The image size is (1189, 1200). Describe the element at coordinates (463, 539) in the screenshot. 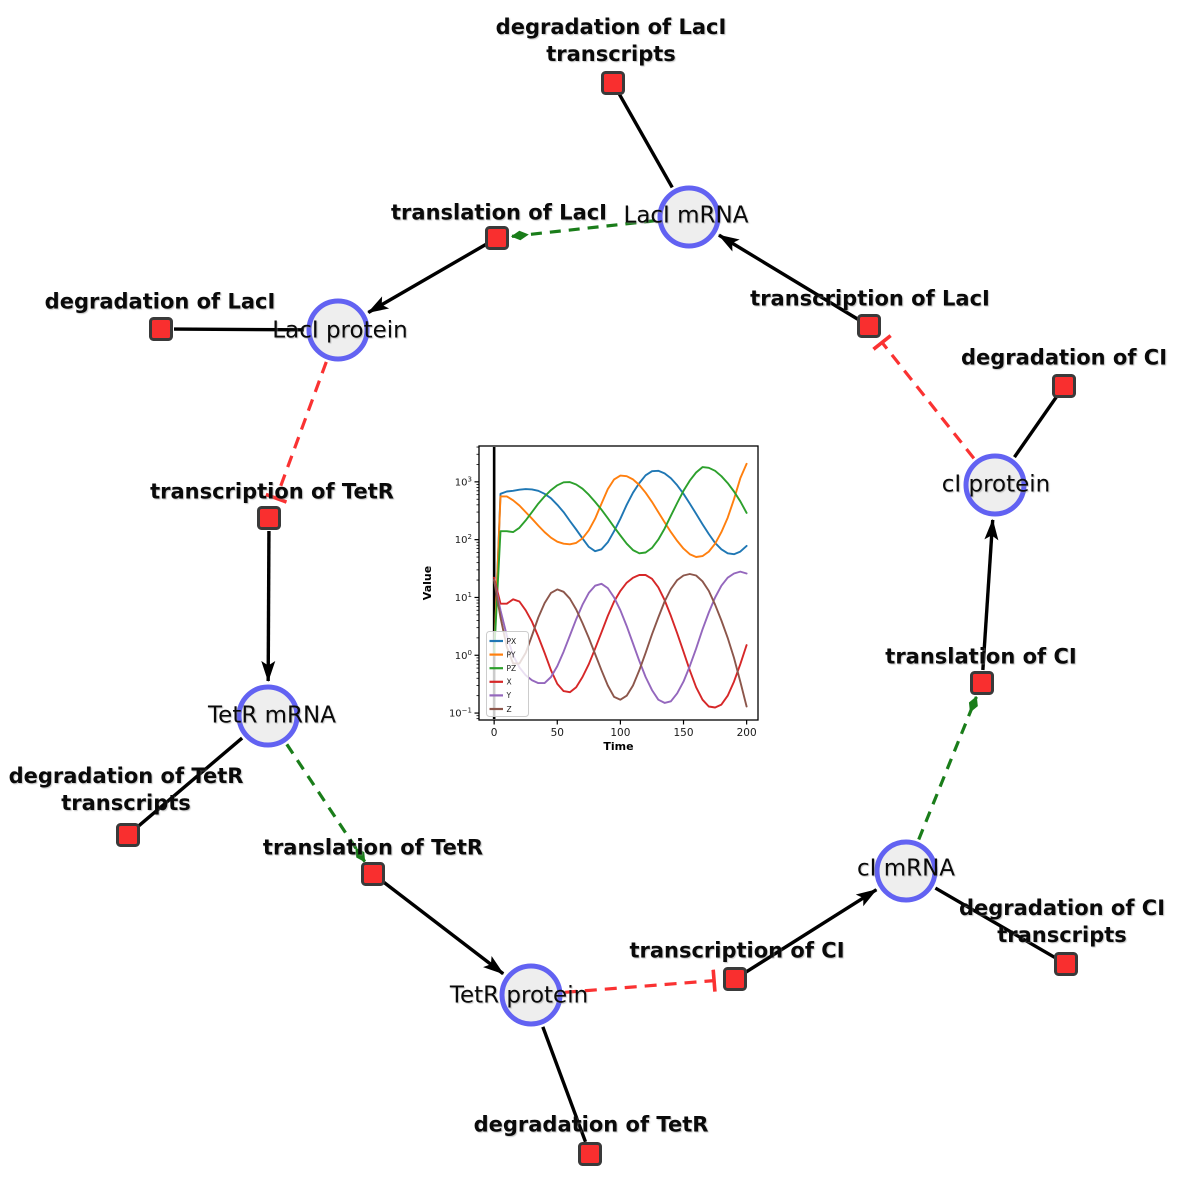

I see `y-tick-label: 10²` at that location.